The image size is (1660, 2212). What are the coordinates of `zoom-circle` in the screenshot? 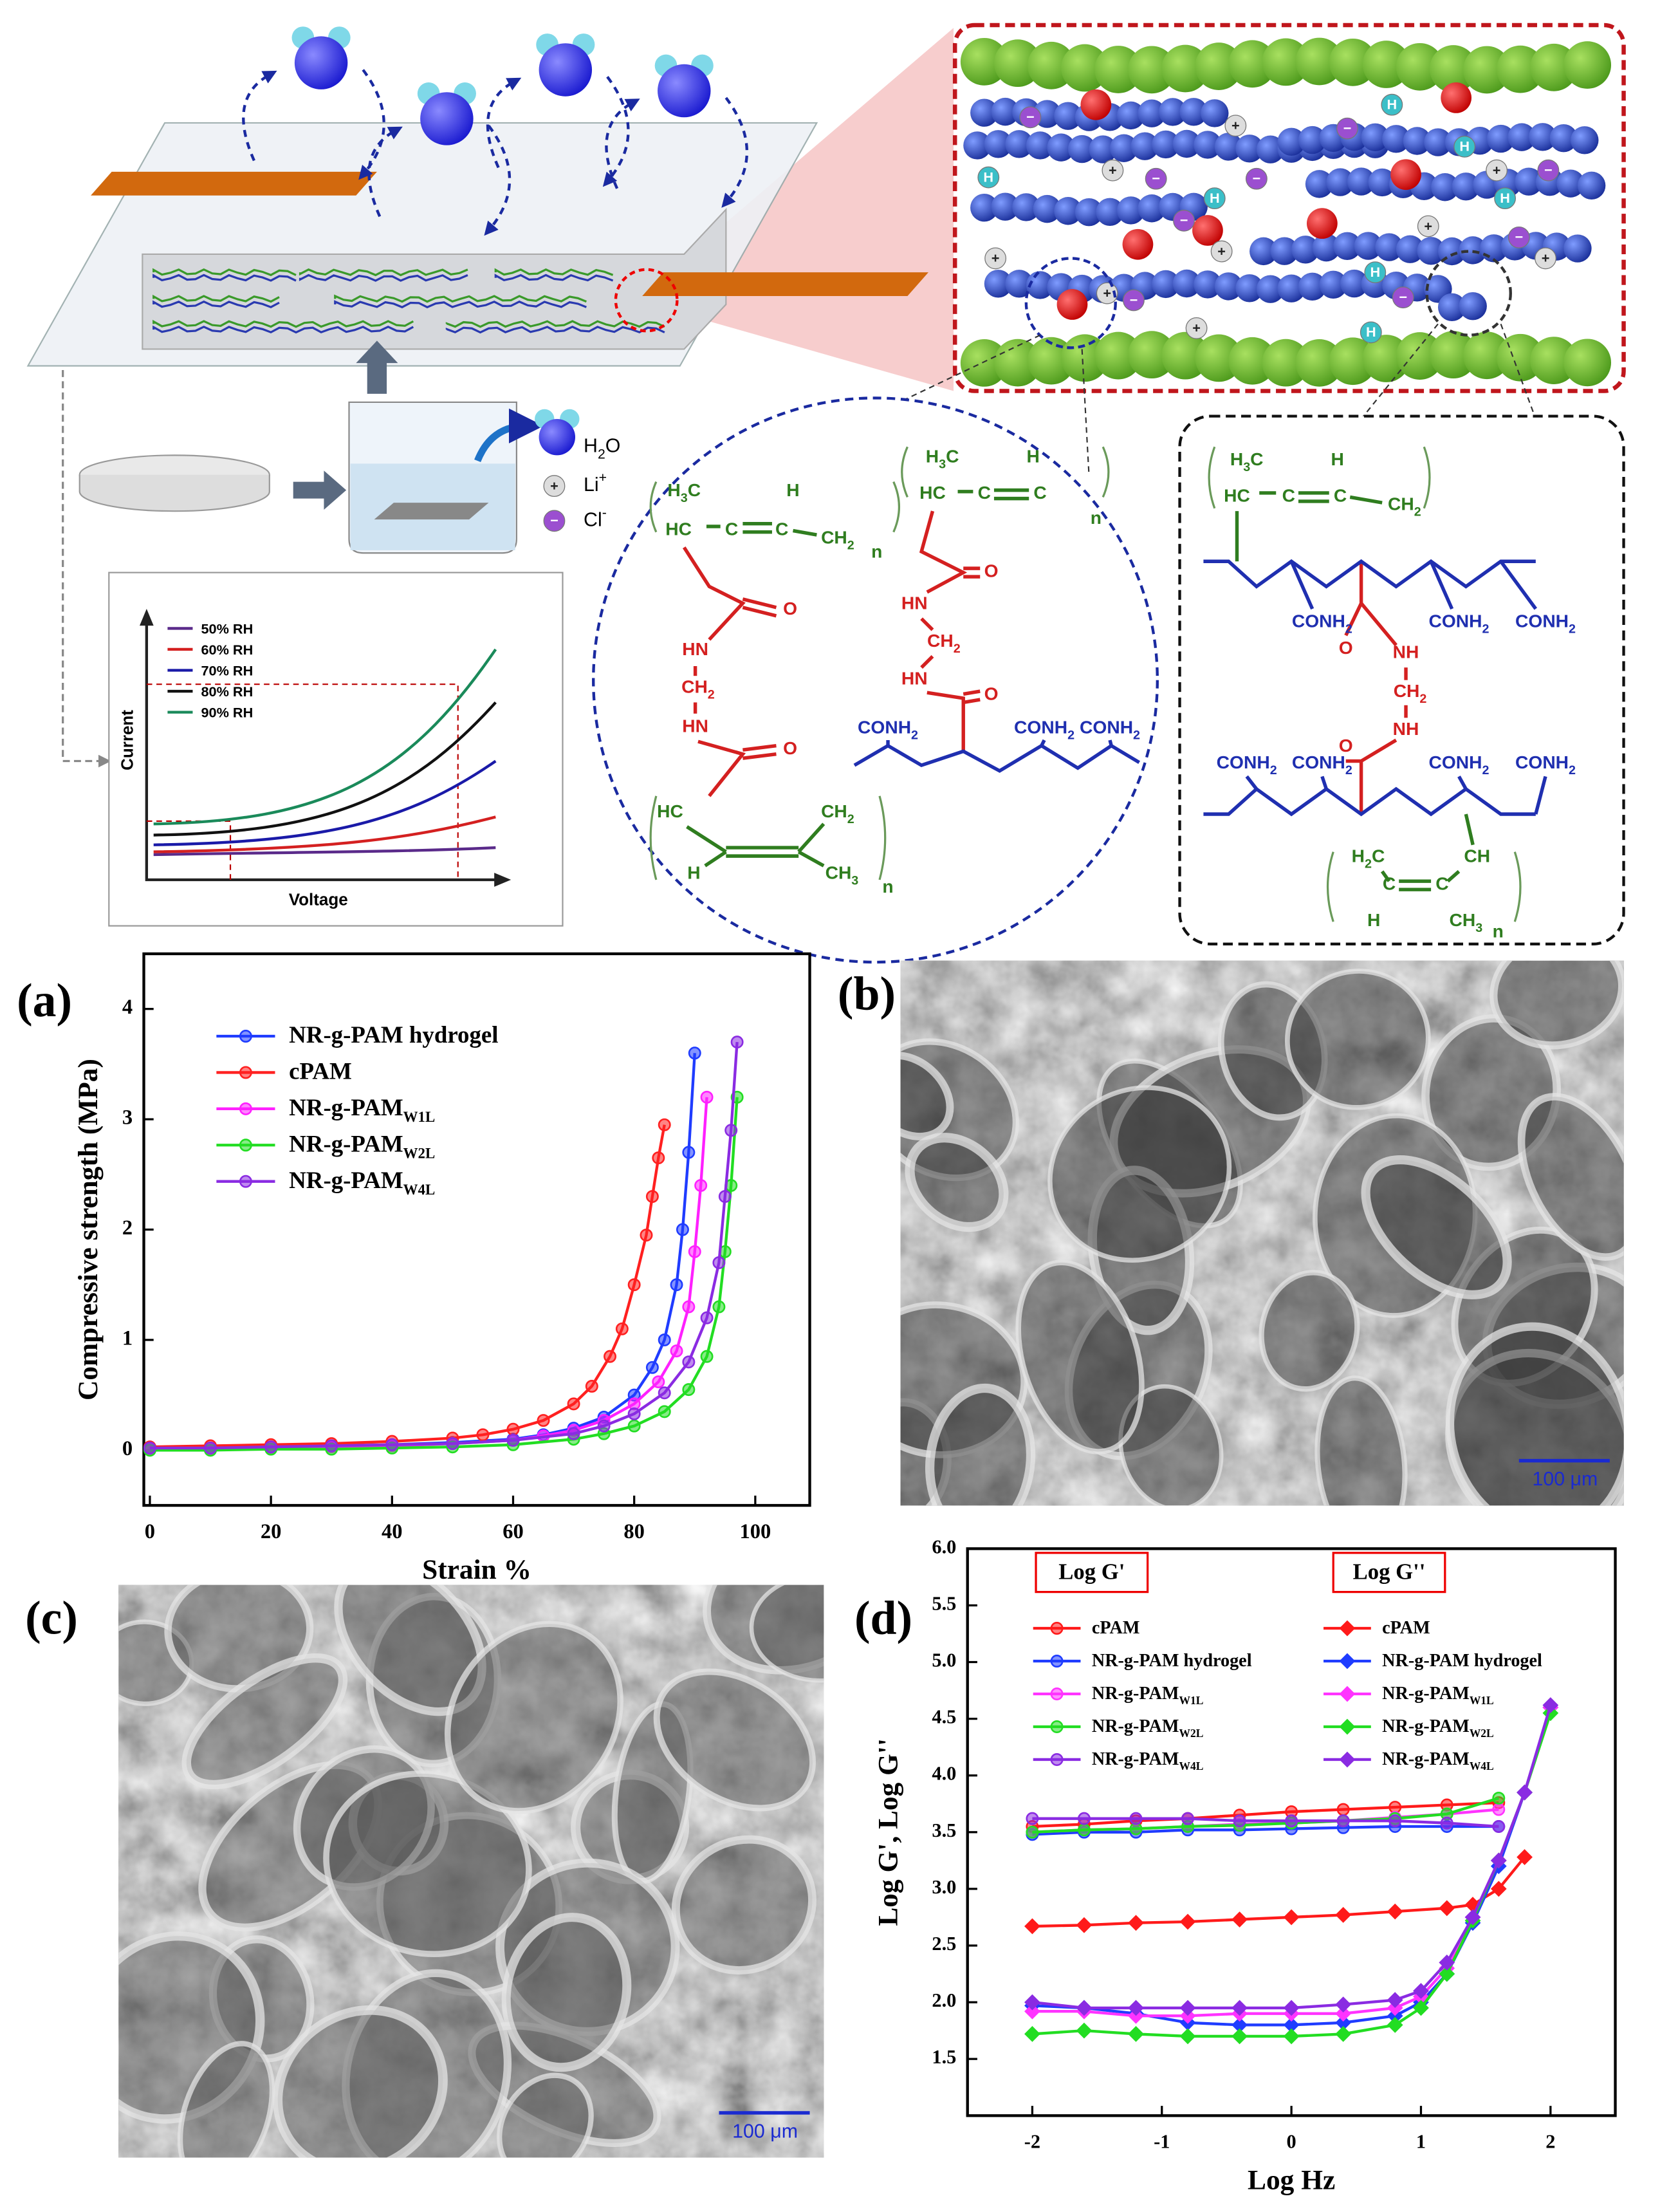 It's located at (646, 300).